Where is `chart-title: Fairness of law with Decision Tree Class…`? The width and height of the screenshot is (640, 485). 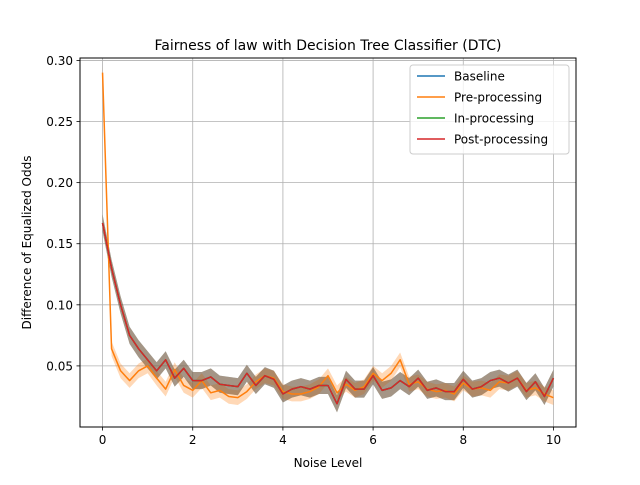
chart-title: Fairness of law with Decision Tree Class… is located at coordinates (328, 46).